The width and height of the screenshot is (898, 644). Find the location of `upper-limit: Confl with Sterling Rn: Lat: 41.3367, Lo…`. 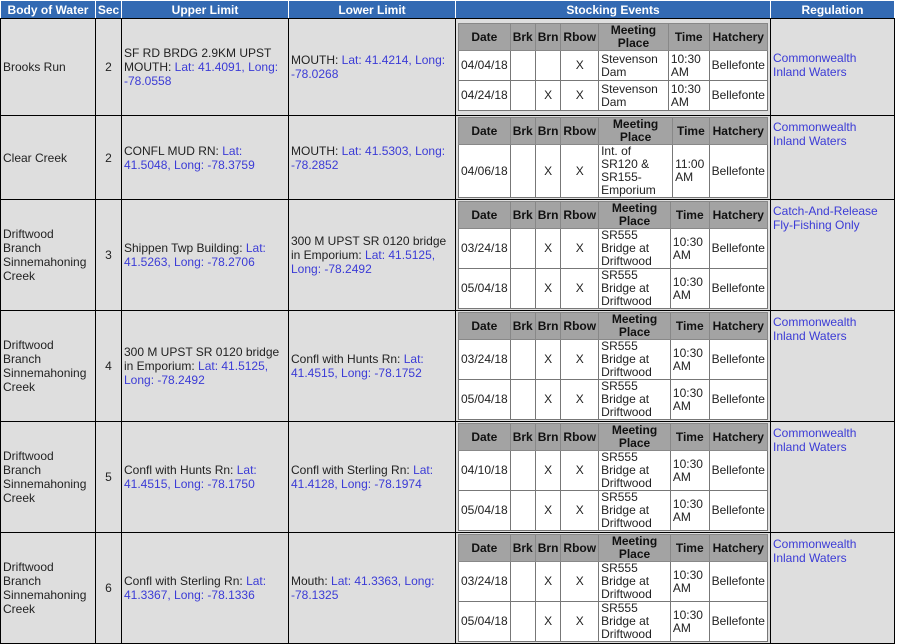

upper-limit: Confl with Sterling Rn: Lat: 41.3367, Lo… is located at coordinates (205, 588).